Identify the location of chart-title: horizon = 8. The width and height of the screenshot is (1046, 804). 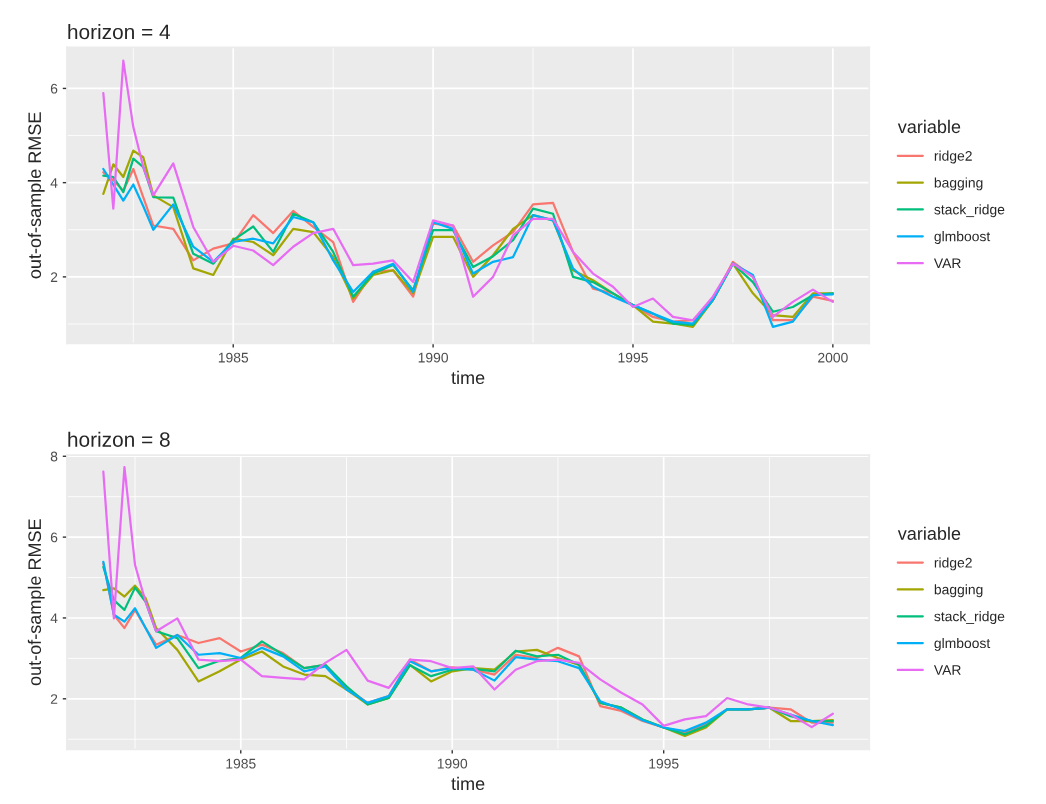
(119, 439).